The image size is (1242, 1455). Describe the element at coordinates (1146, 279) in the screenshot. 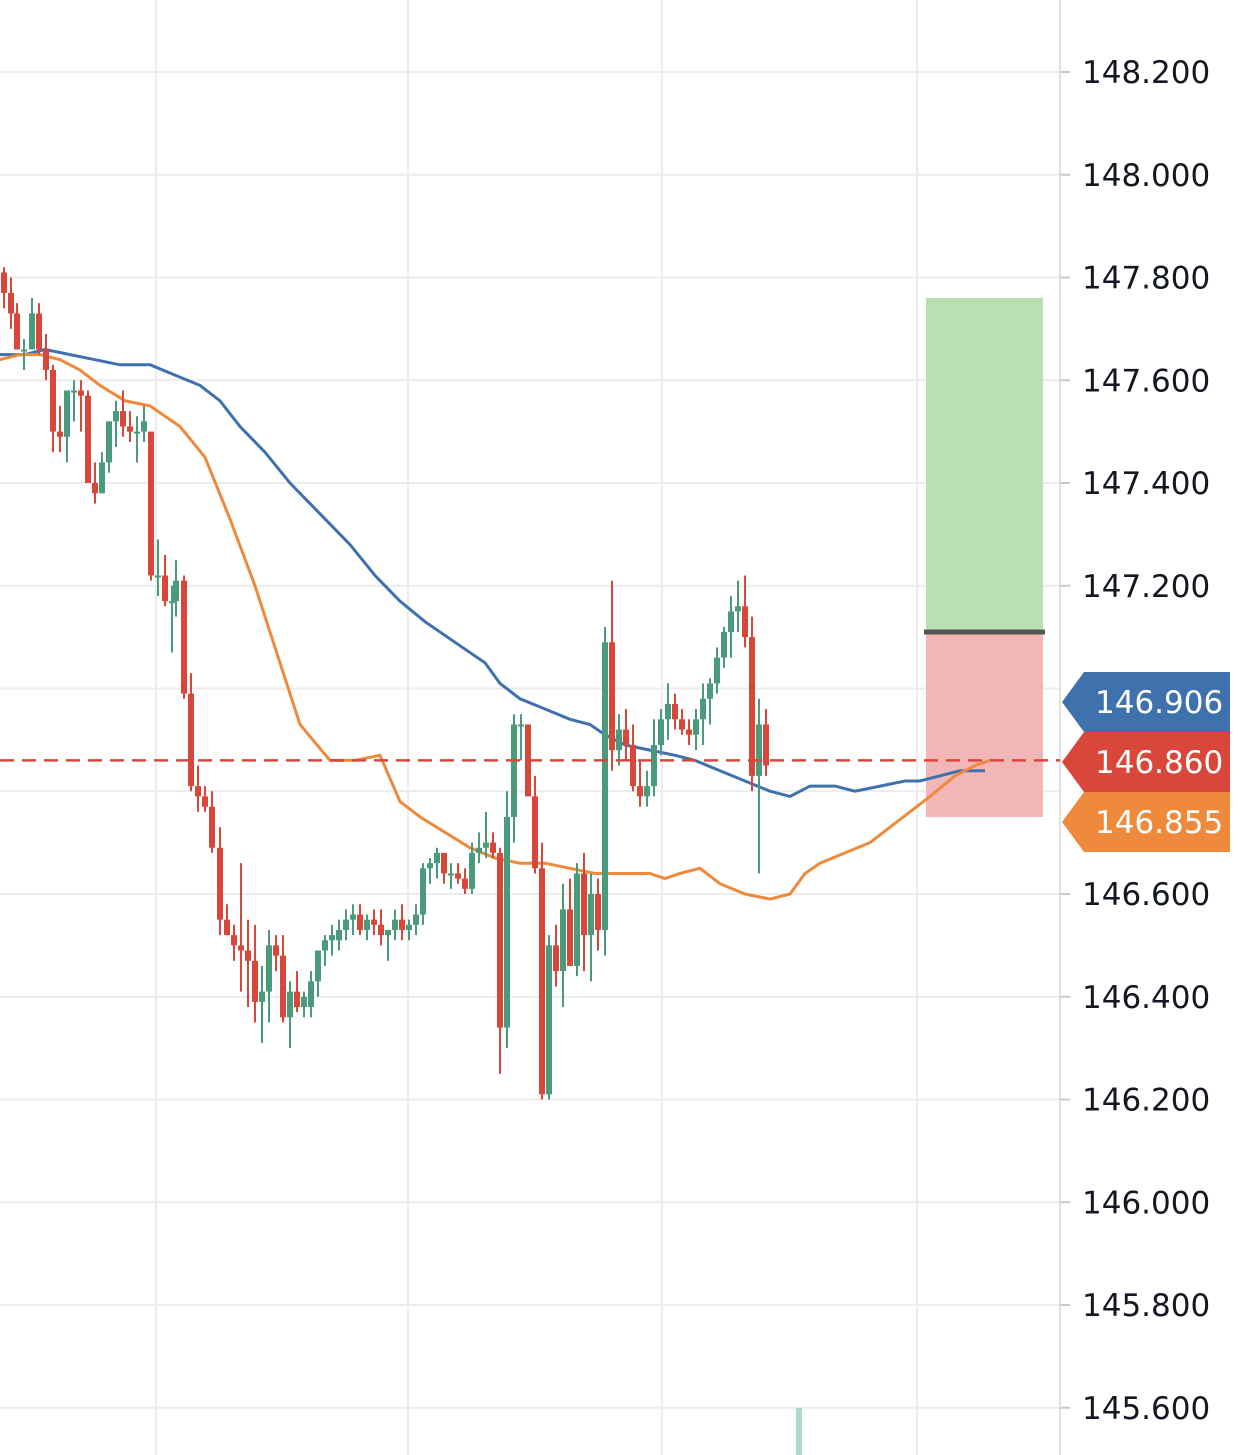

I see `price-axis-label: 147.800` at that location.